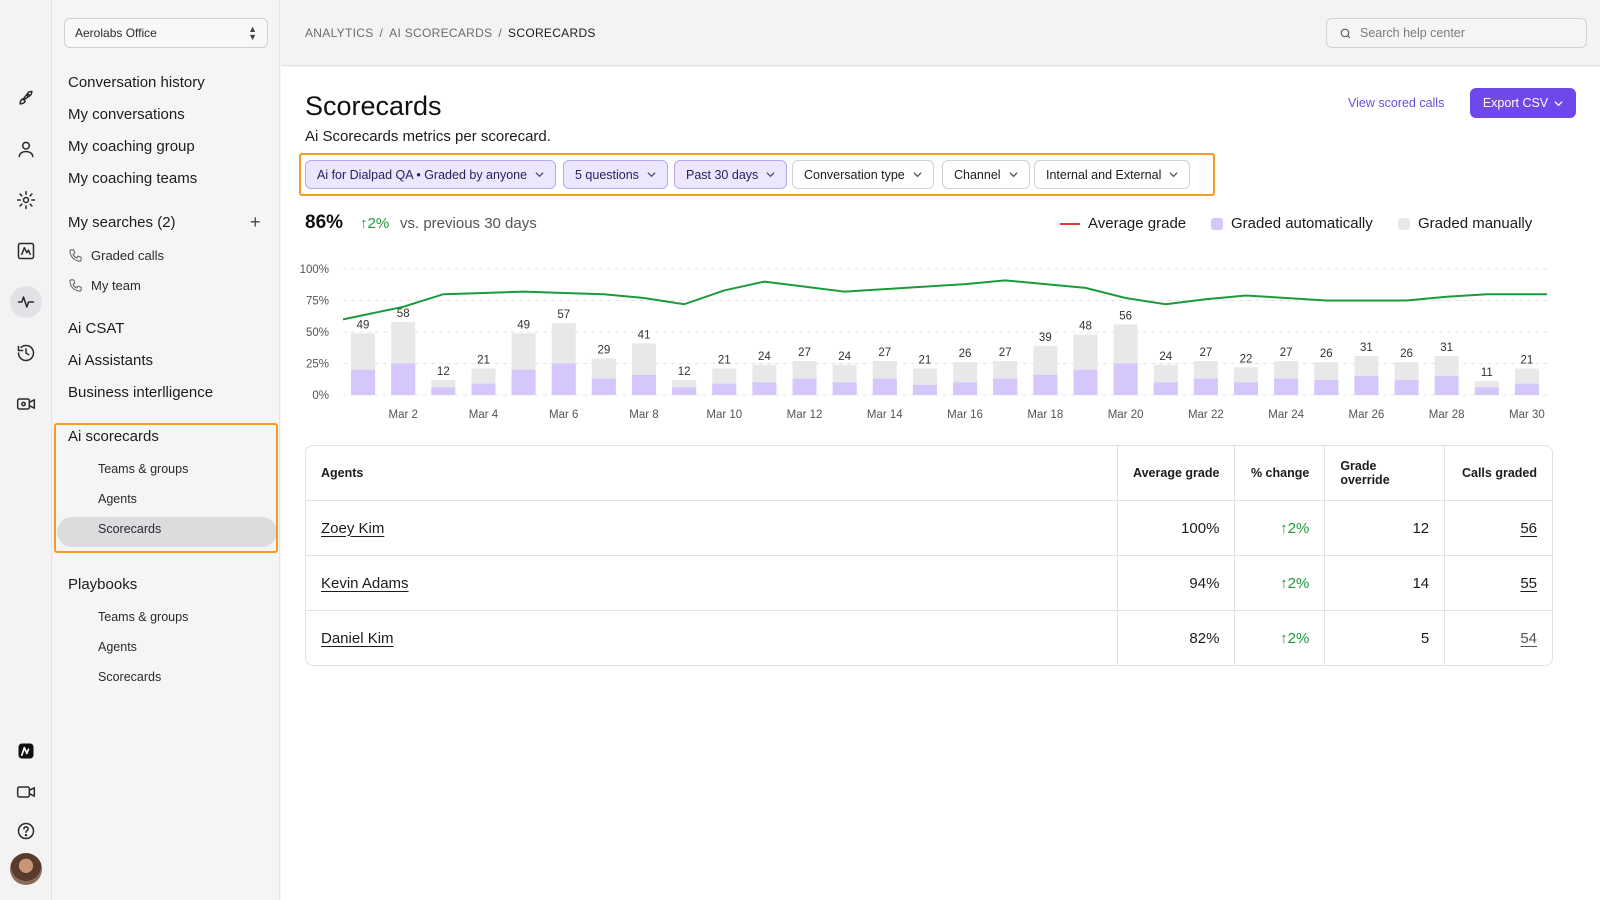  Describe the element at coordinates (255, 222) in the screenshot. I see `add-search-icon: +` at that location.